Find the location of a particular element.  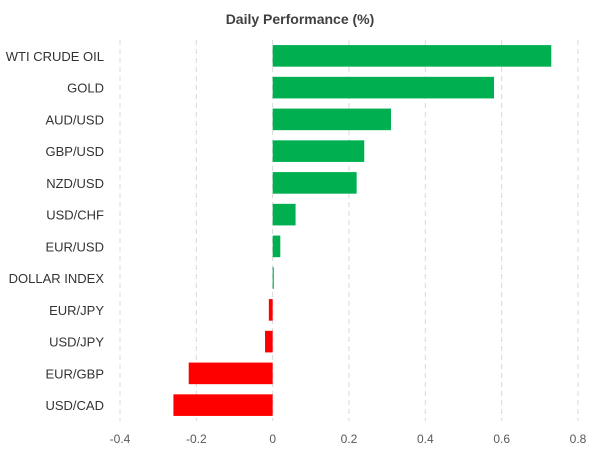

category-label: EUR/USD is located at coordinates (74, 246).